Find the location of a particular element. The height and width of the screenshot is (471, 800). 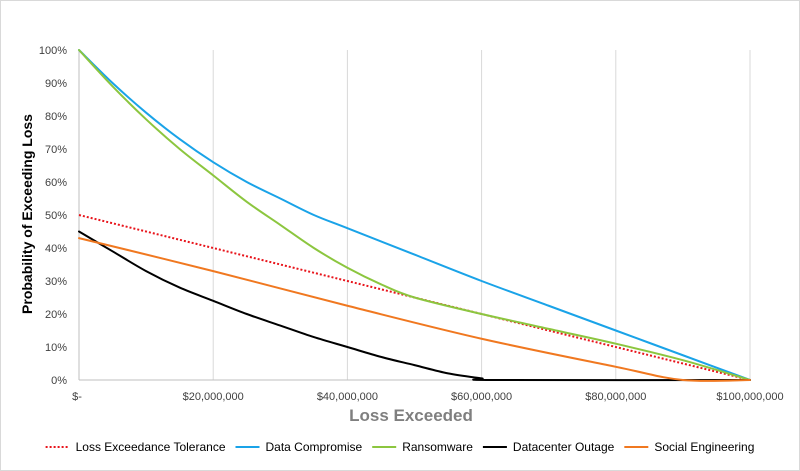

y-tick-label: 90% is located at coordinates (56, 84).